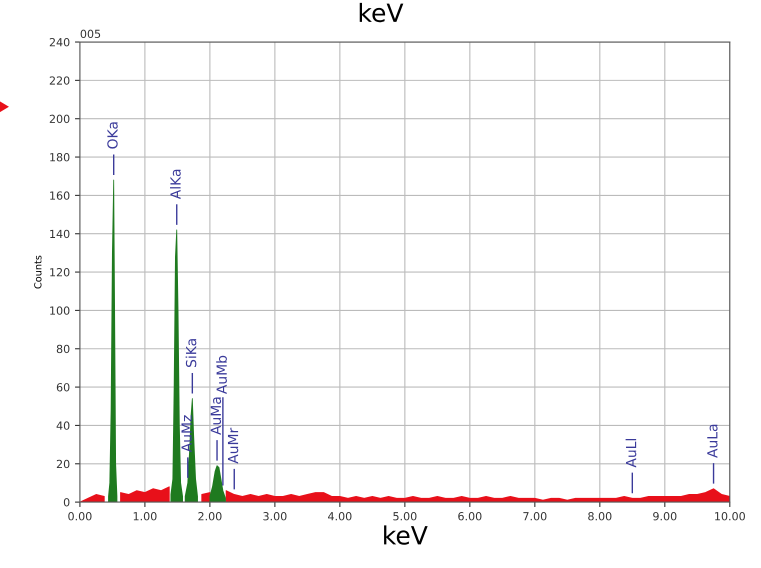  I want to click on x-tick-label: 2.00, so click(210, 516).